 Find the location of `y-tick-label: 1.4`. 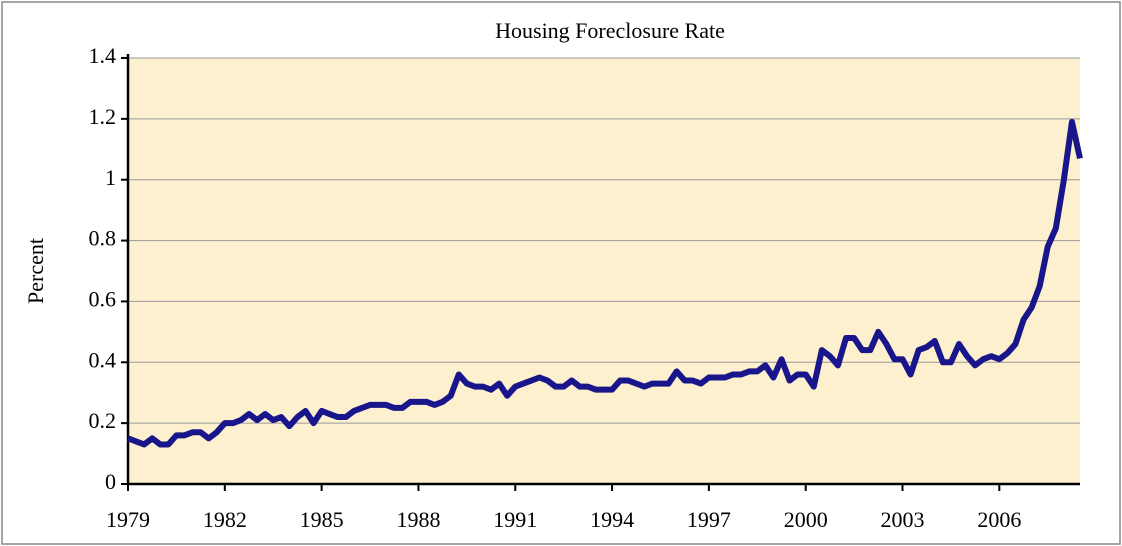

y-tick-label: 1.4 is located at coordinates (103, 55).